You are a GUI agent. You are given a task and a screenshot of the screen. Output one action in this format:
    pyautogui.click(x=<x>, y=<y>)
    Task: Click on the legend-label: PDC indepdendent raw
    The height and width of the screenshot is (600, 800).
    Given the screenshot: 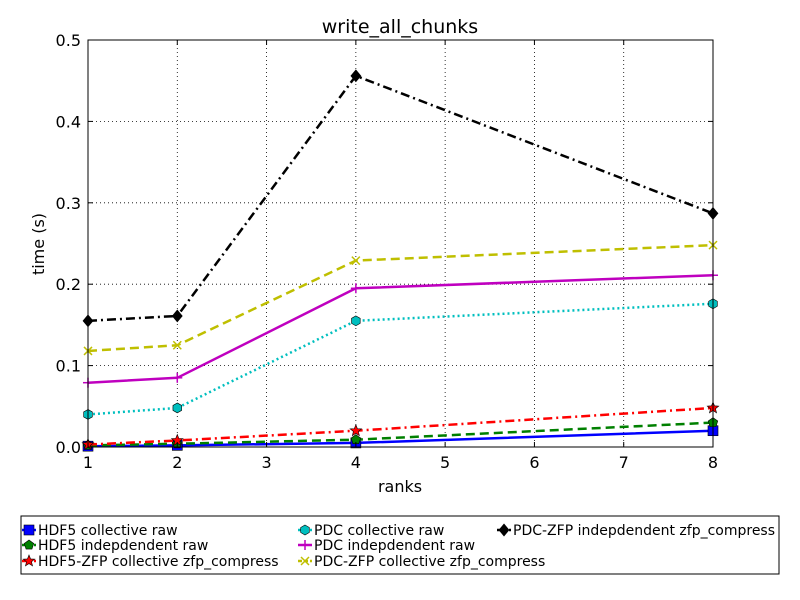 What is the action you would take?
    pyautogui.click(x=394, y=546)
    